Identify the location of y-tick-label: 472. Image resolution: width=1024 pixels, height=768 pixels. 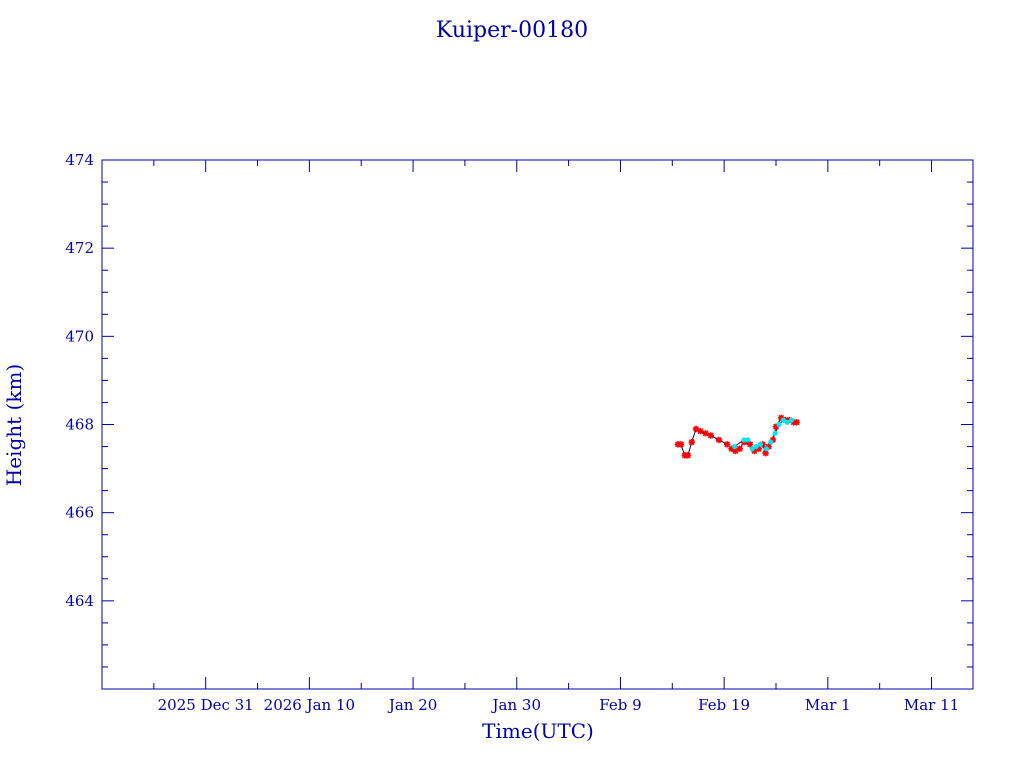
(79, 248).